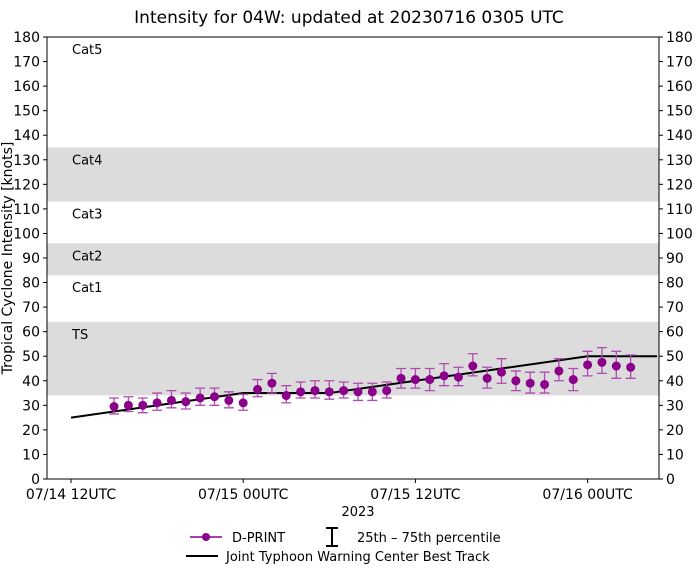 The image size is (699, 571). I want to click on y-tick-label: 60, so click(31, 333).